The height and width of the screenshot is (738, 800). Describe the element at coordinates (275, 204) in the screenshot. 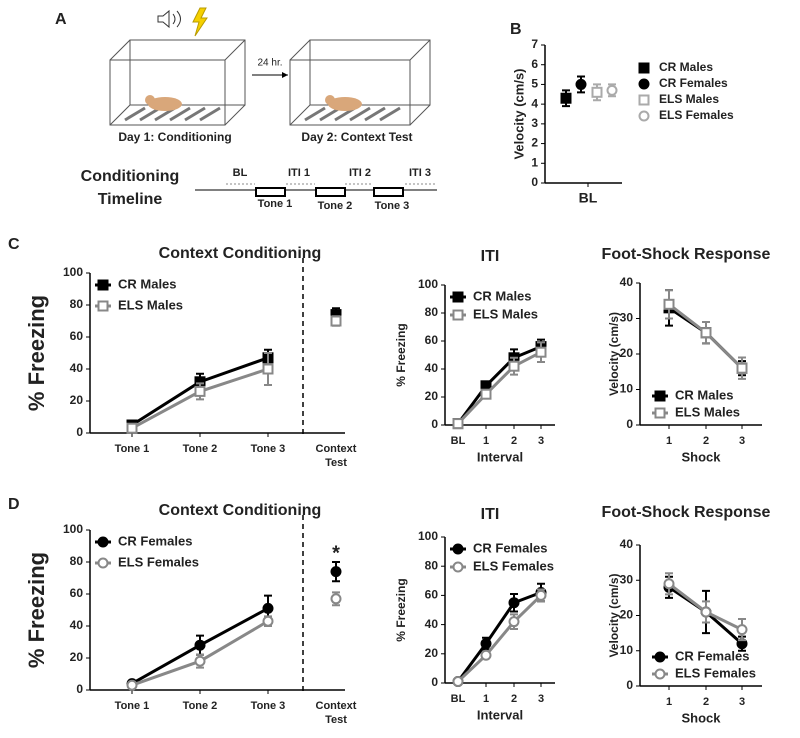

I see `tone-label: Tone 1` at that location.